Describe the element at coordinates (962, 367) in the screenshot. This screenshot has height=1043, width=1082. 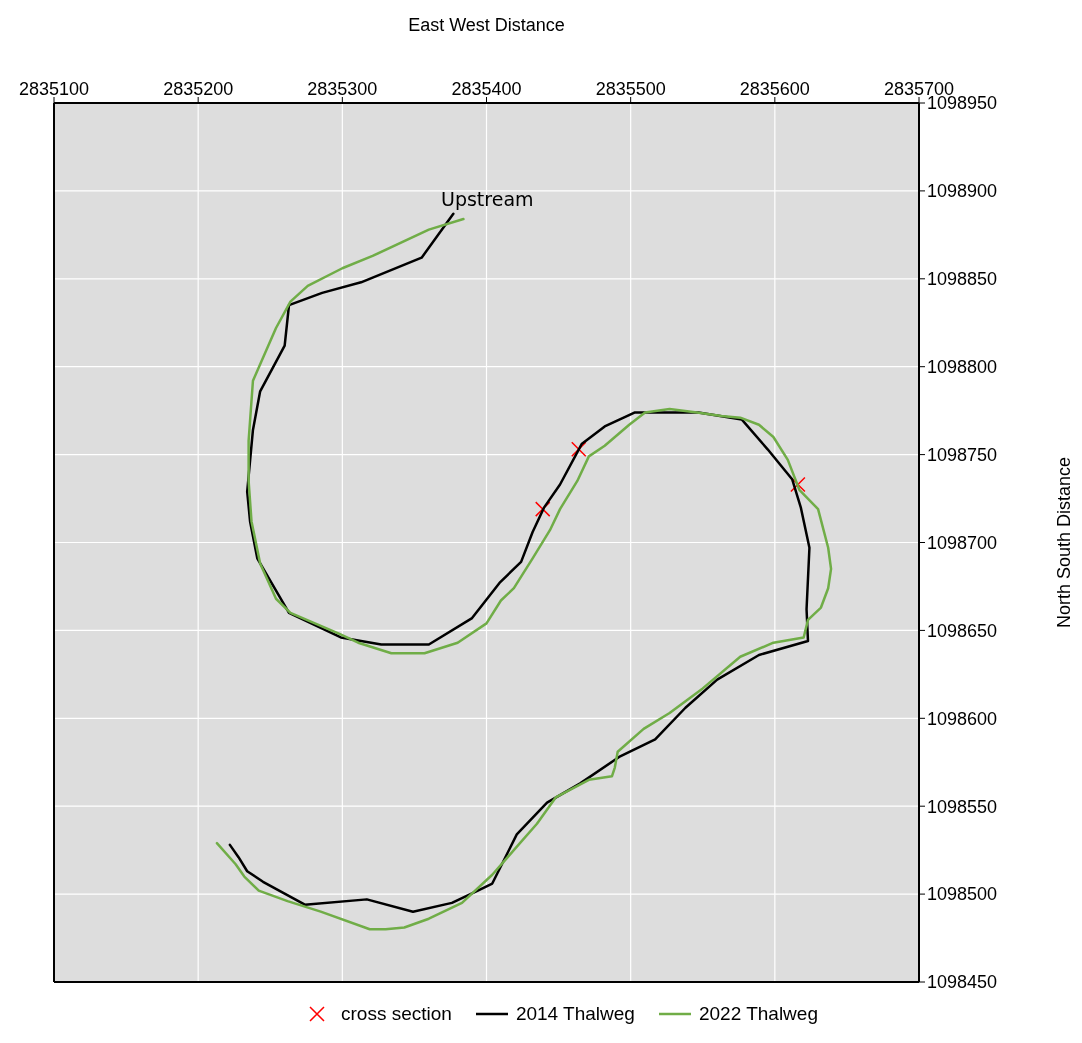
I see `y-tick-label: 1098800` at that location.